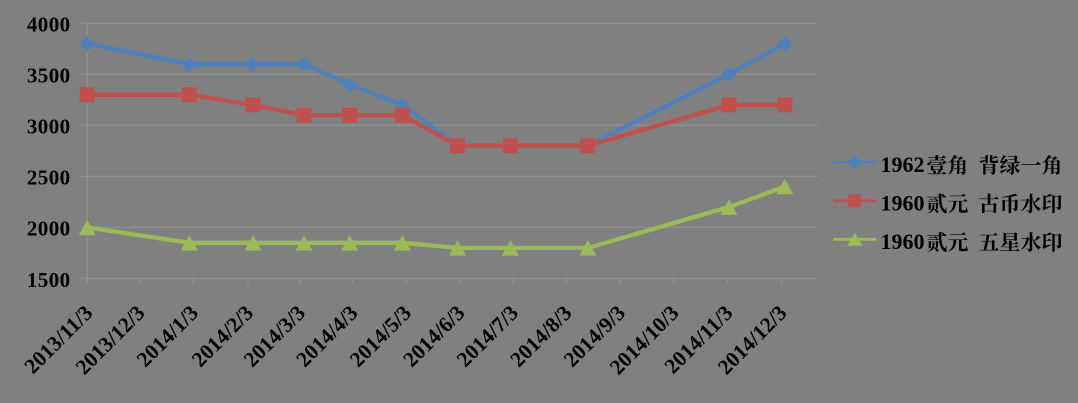 The height and width of the screenshot is (403, 1078). I want to click on svg-text: 2000, so click(49, 229).